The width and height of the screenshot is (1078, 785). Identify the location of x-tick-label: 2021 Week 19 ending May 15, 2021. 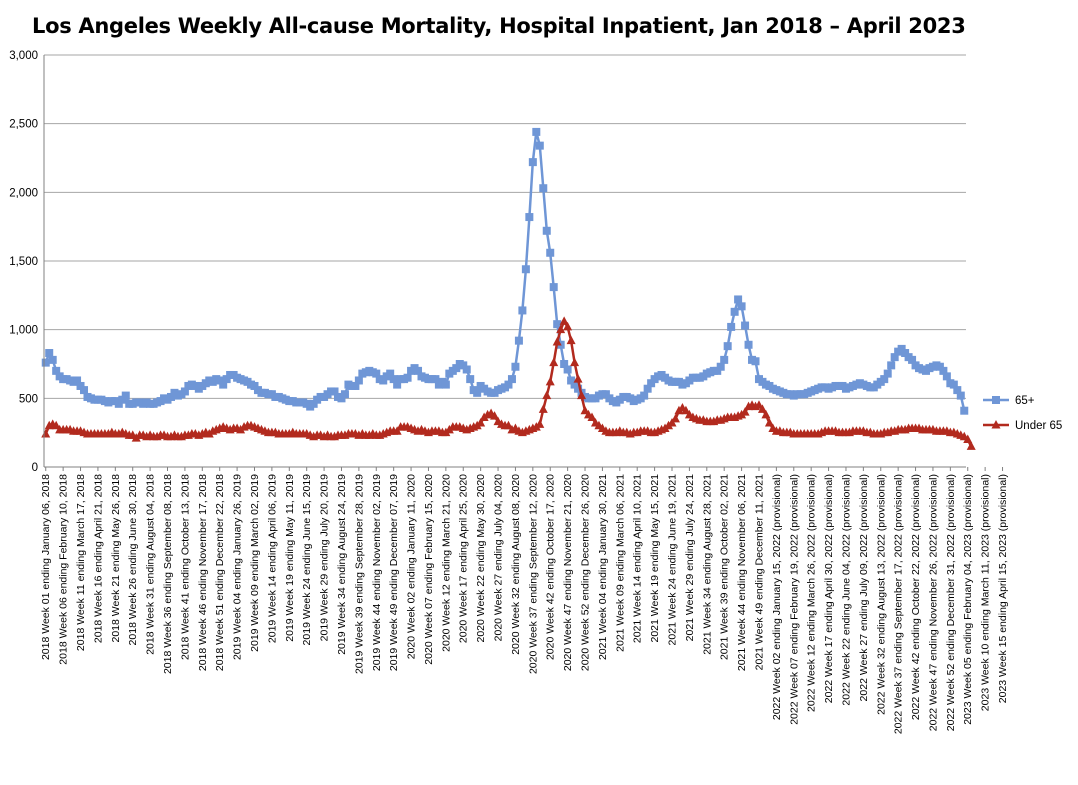
(655, 558).